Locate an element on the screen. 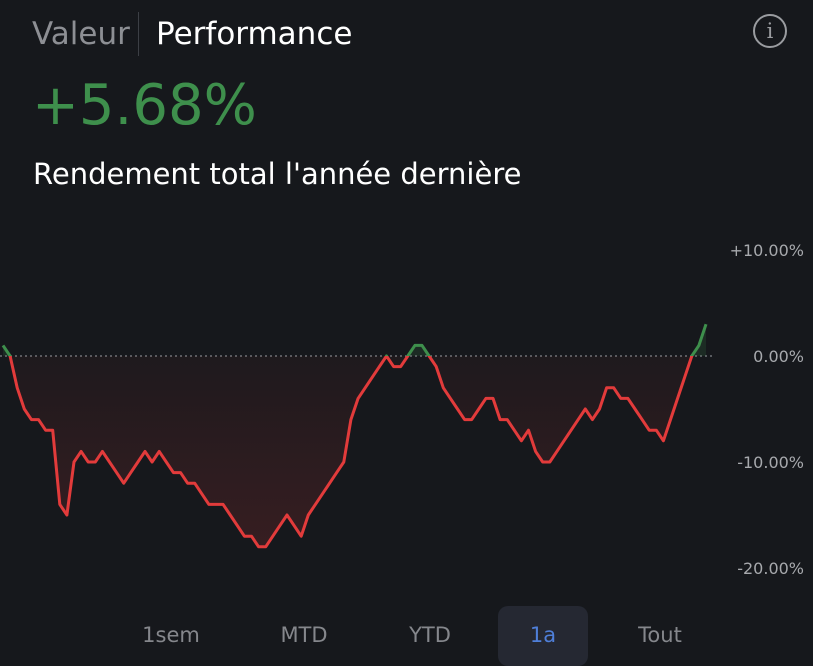 The image size is (813, 666). y-tick-label: +10.00% is located at coordinates (767, 250).